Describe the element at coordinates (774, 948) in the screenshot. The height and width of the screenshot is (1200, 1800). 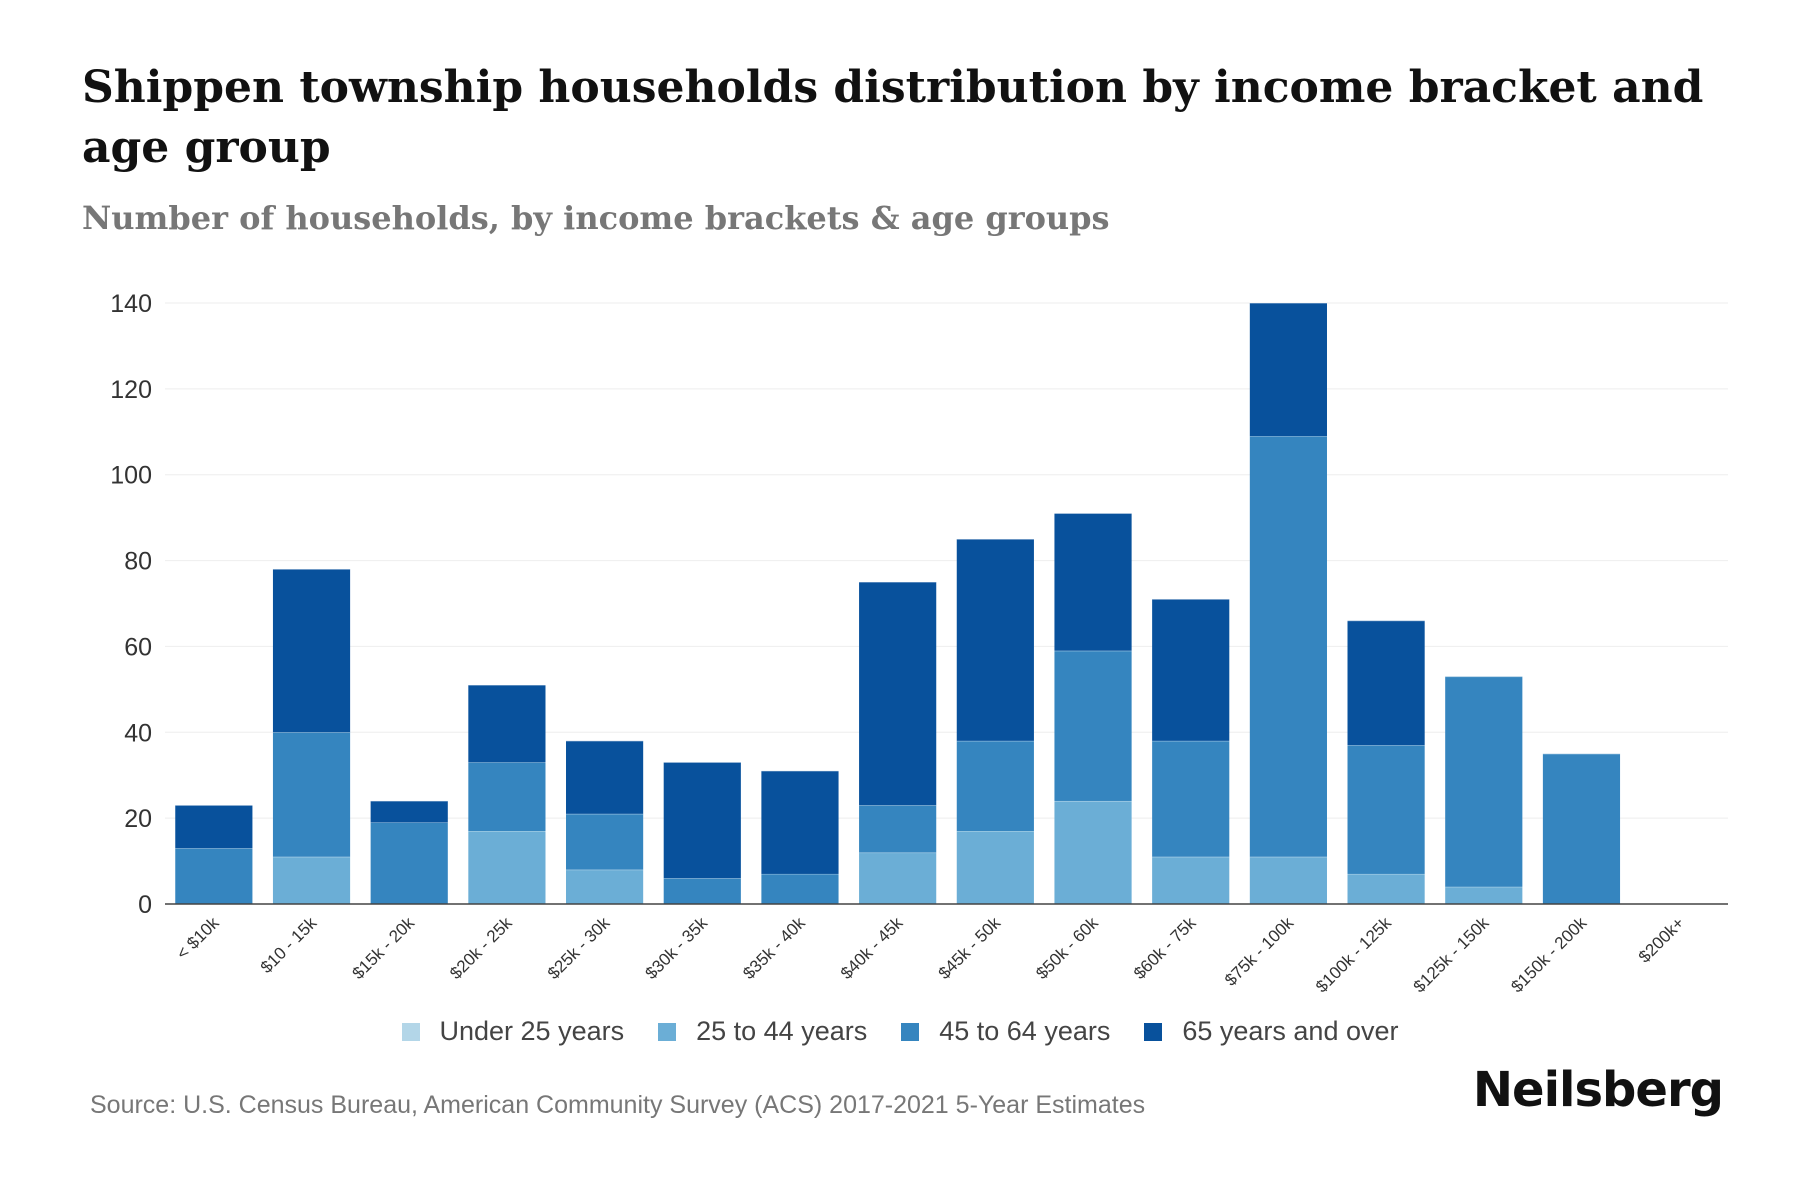
I see `x-tick-label: $35k - 40k` at that location.